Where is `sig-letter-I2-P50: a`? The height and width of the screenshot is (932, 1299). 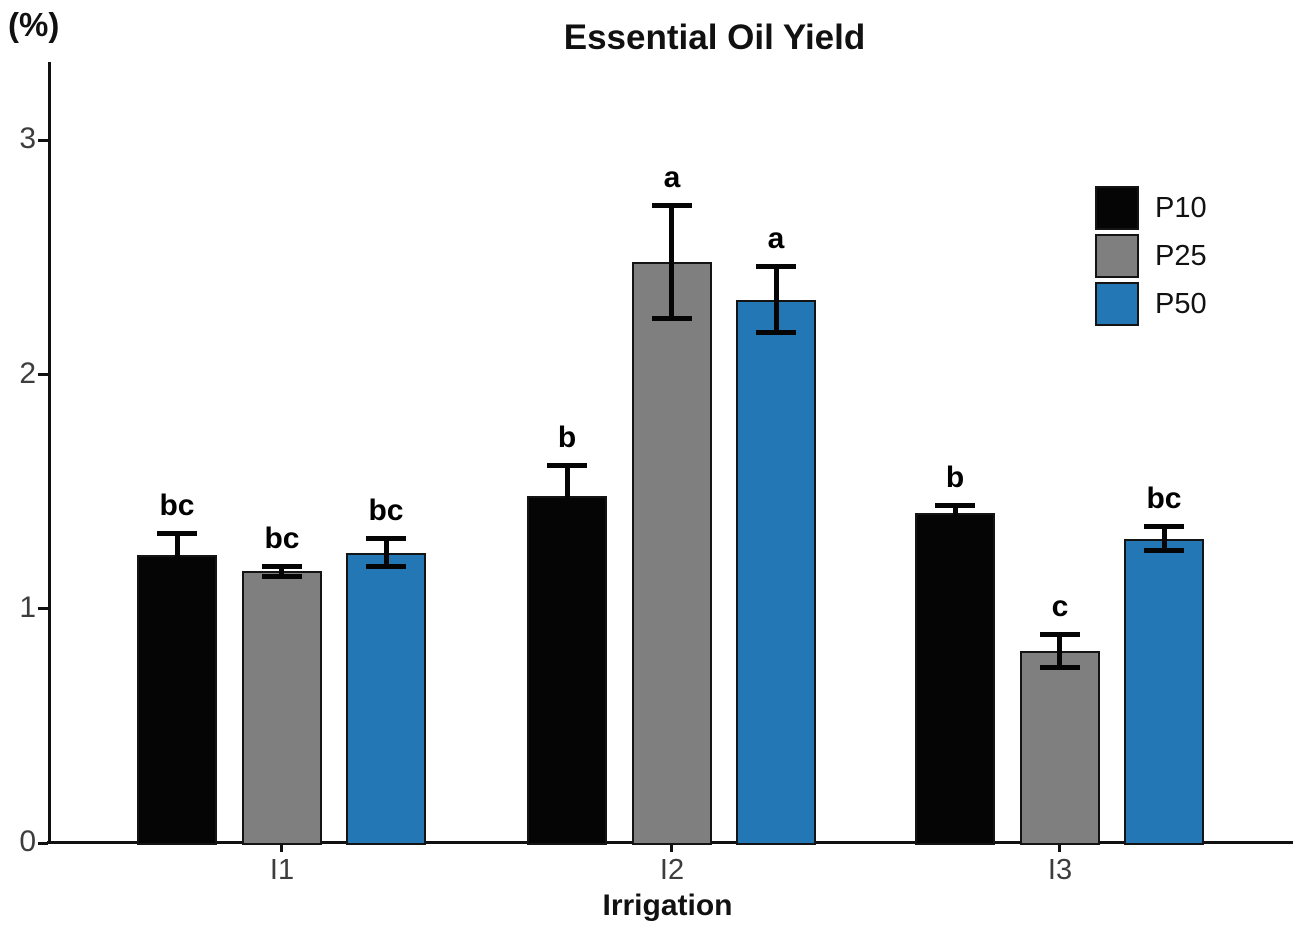 sig-letter-I2-P50: a is located at coordinates (776, 238).